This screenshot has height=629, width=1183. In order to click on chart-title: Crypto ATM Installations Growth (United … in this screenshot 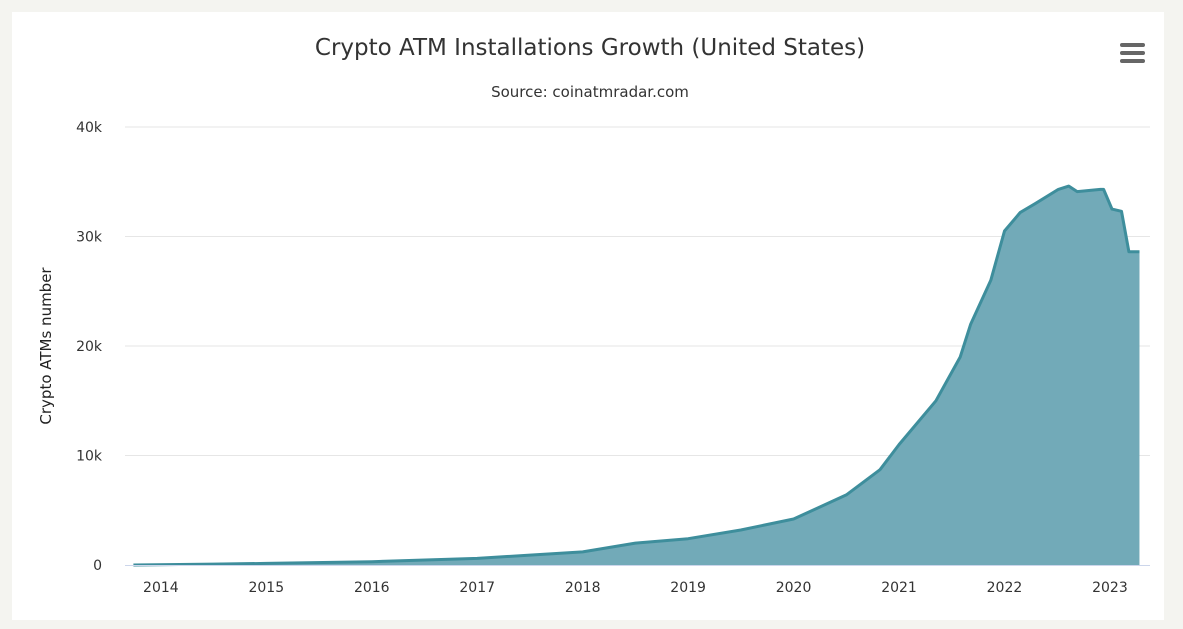, I will do `click(590, 48)`.